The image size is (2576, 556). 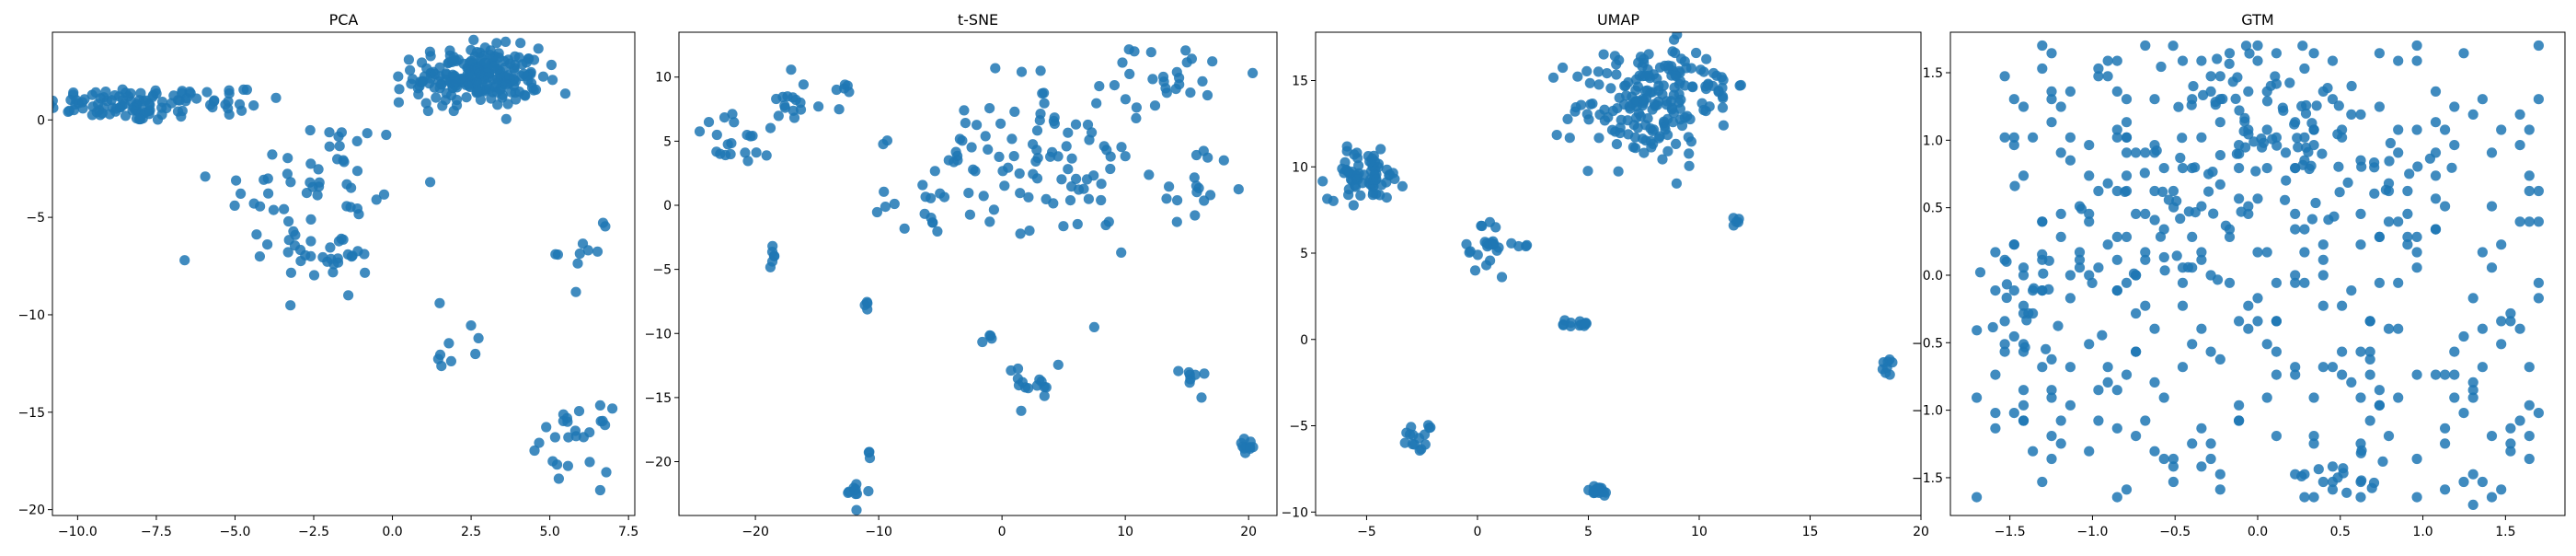 I want to click on x-tick-label: 5.0, so click(x=549, y=532).